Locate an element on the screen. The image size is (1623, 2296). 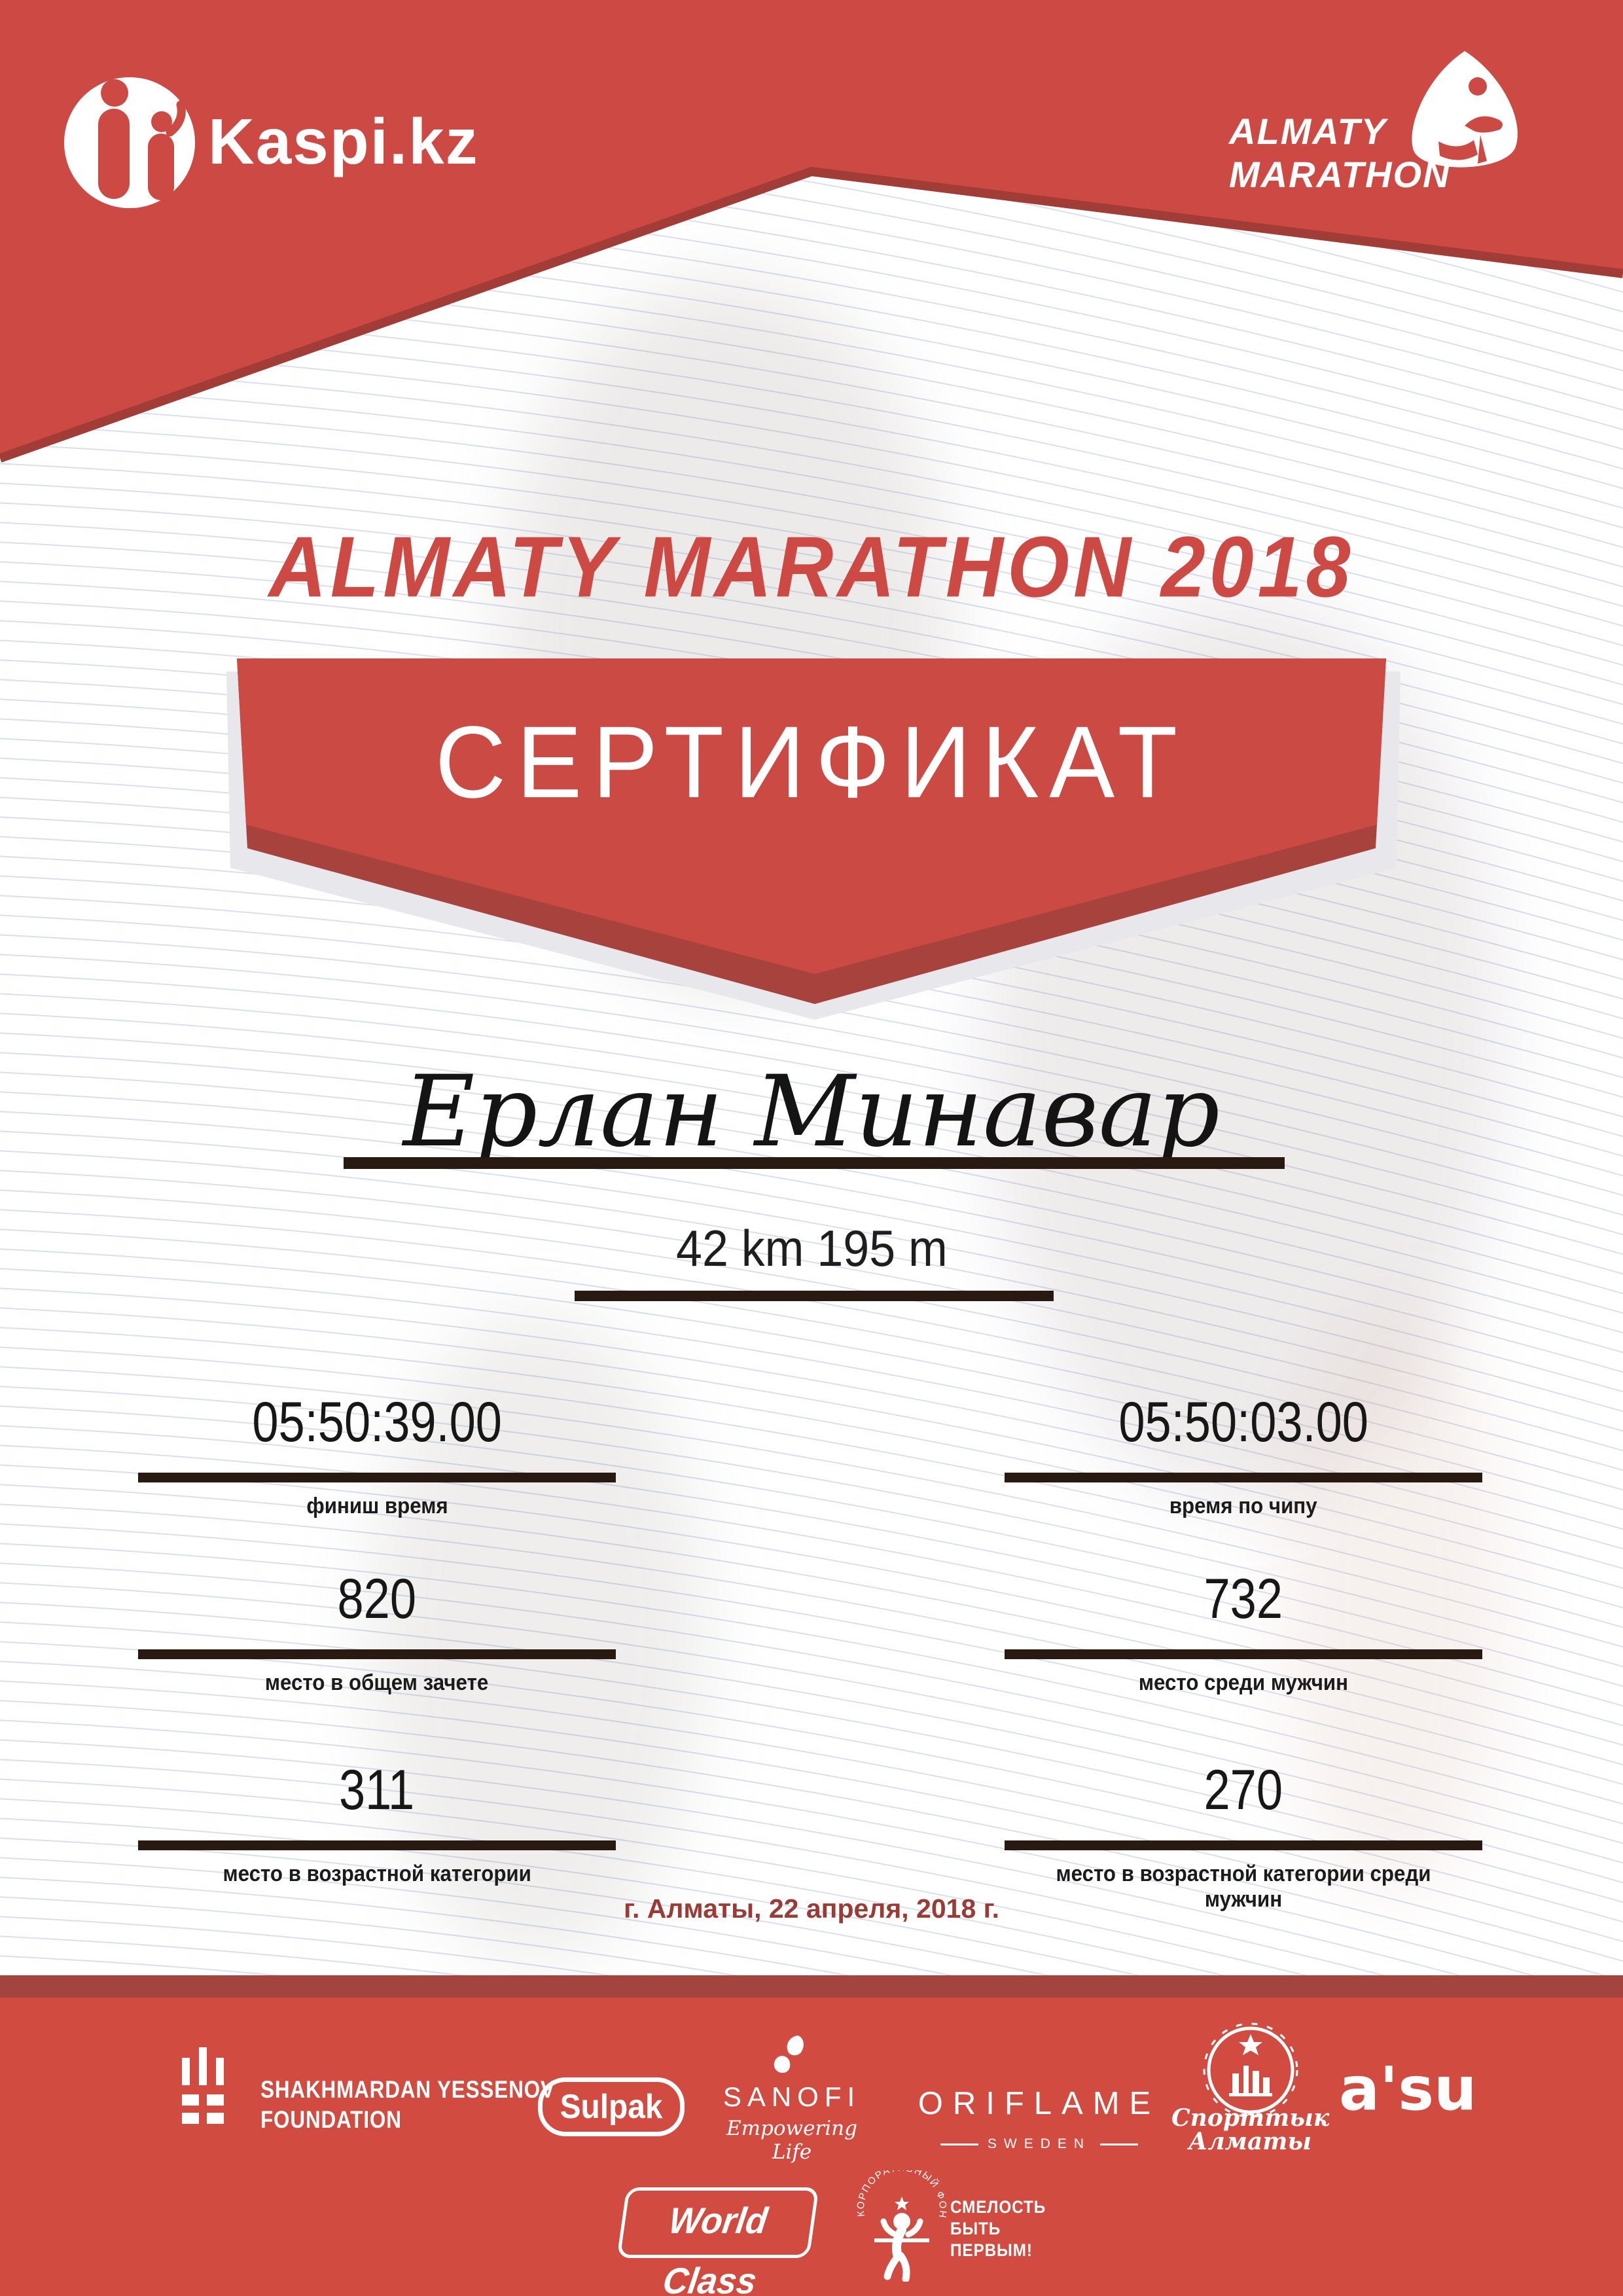
kaspi-logo-label: Kaspi.kz is located at coordinates (344, 141).